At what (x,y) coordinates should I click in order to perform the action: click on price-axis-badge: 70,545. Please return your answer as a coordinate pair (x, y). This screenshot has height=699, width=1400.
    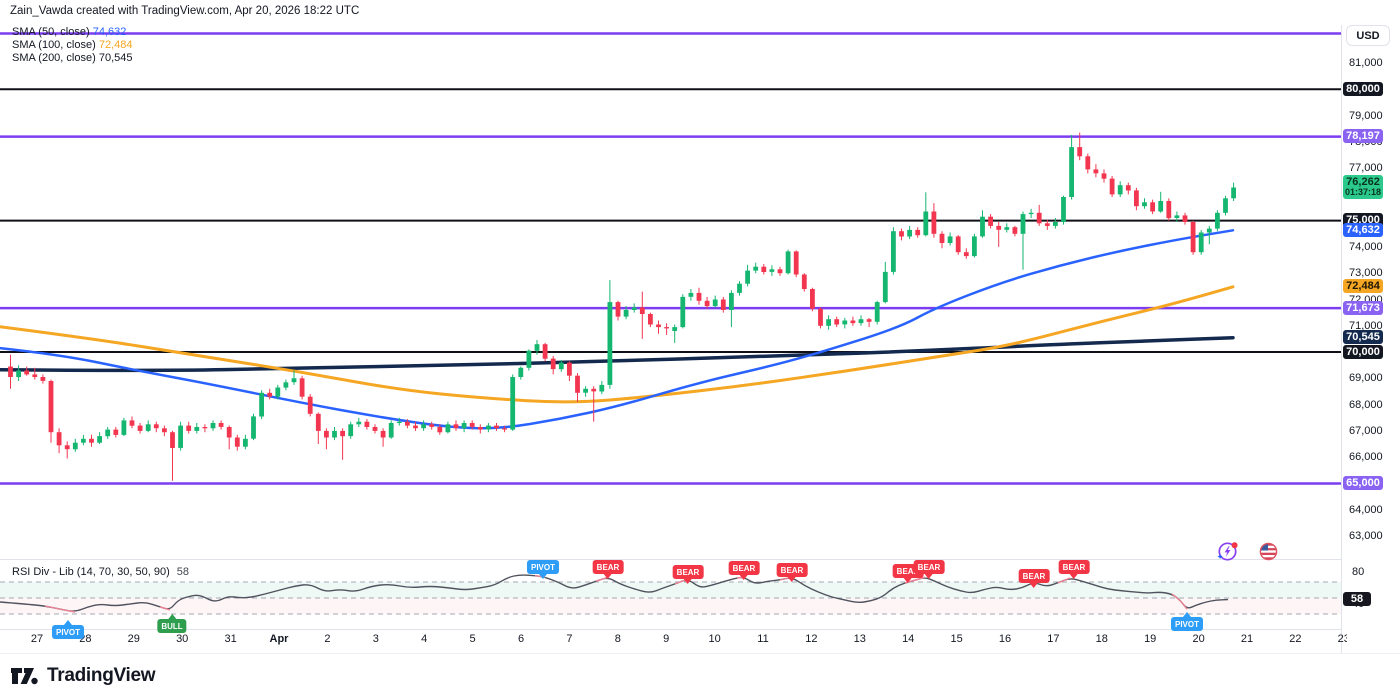
    Looking at the image, I should click on (1363, 337).